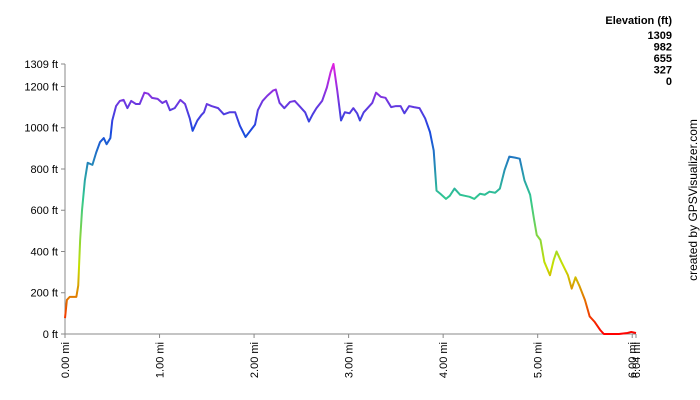 The image size is (700, 400). What do you see at coordinates (44, 252) in the screenshot?
I see `y-tick-label: 400 ft` at bounding box center [44, 252].